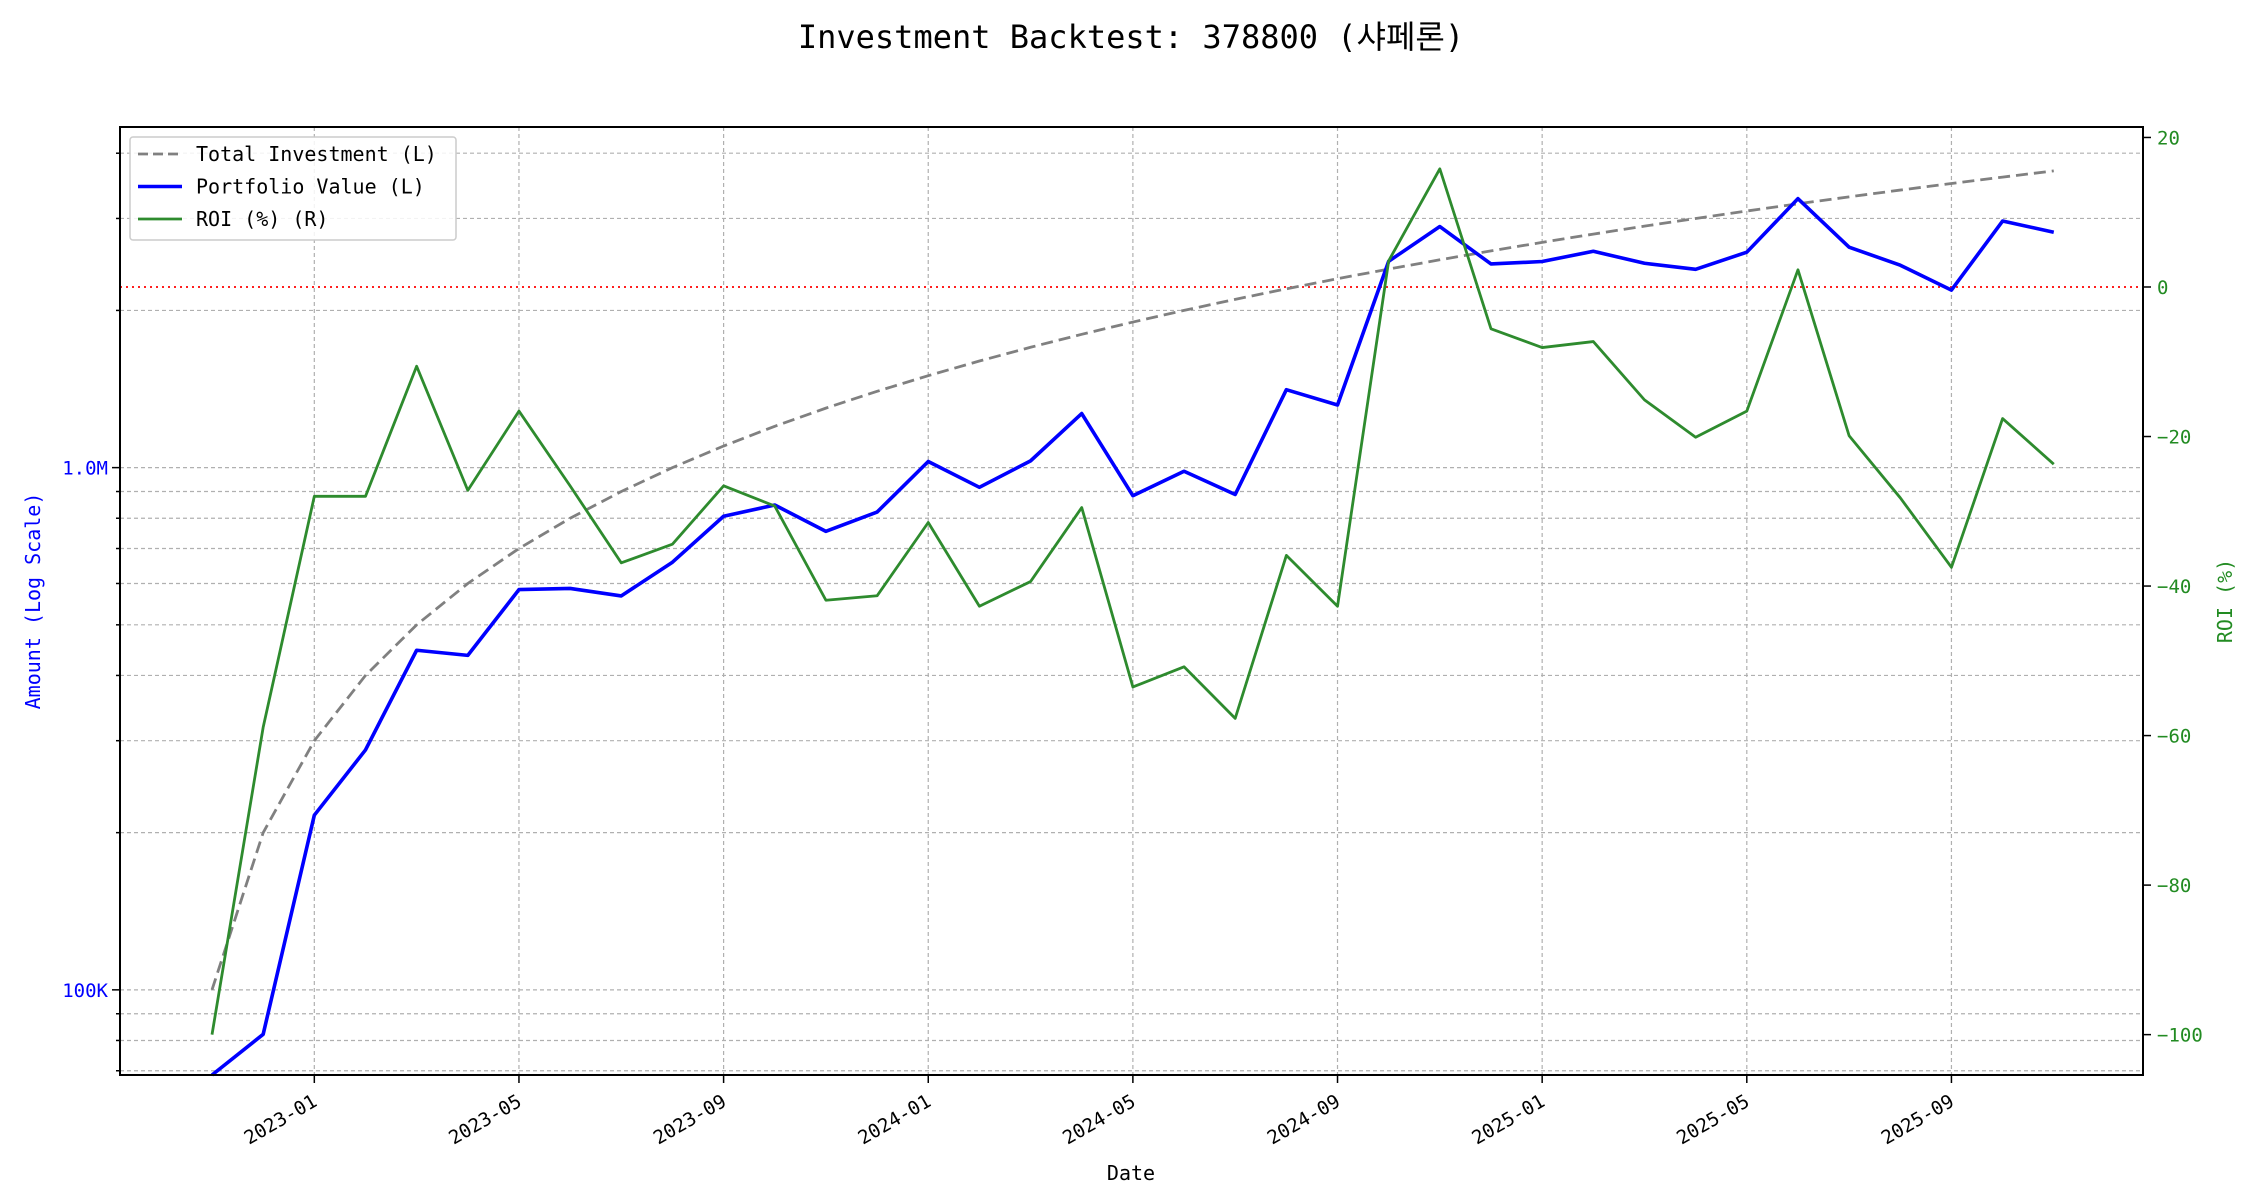 The width and height of the screenshot is (2250, 1200). What do you see at coordinates (2174, 438) in the screenshot?
I see `right-tick-label: −20` at bounding box center [2174, 438].